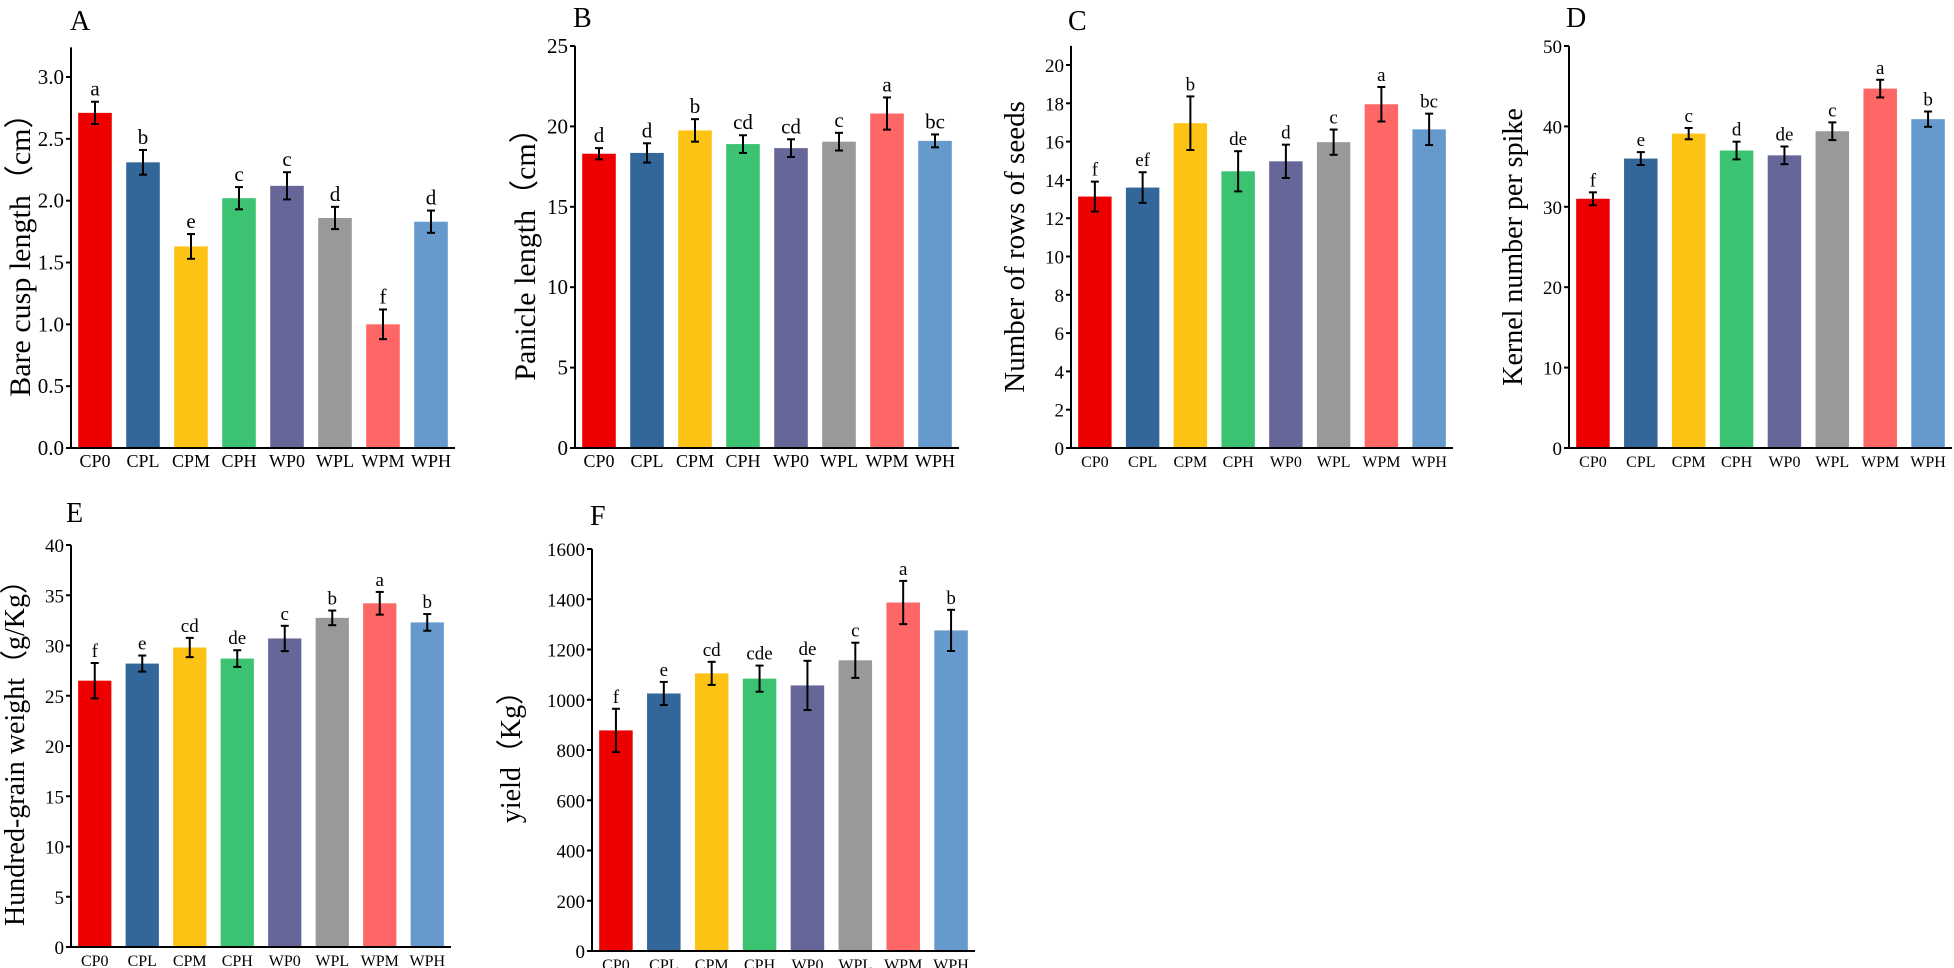 The width and height of the screenshot is (1954, 968). Describe the element at coordinates (571, 751) in the screenshot. I see `y-tick-label: 800` at that location.